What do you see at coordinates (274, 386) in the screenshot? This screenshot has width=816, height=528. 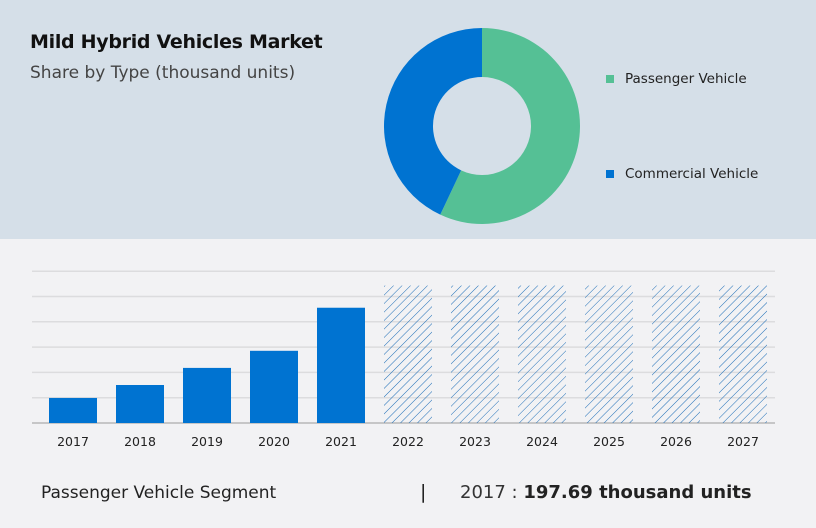 I see `bar-2020` at bounding box center [274, 386].